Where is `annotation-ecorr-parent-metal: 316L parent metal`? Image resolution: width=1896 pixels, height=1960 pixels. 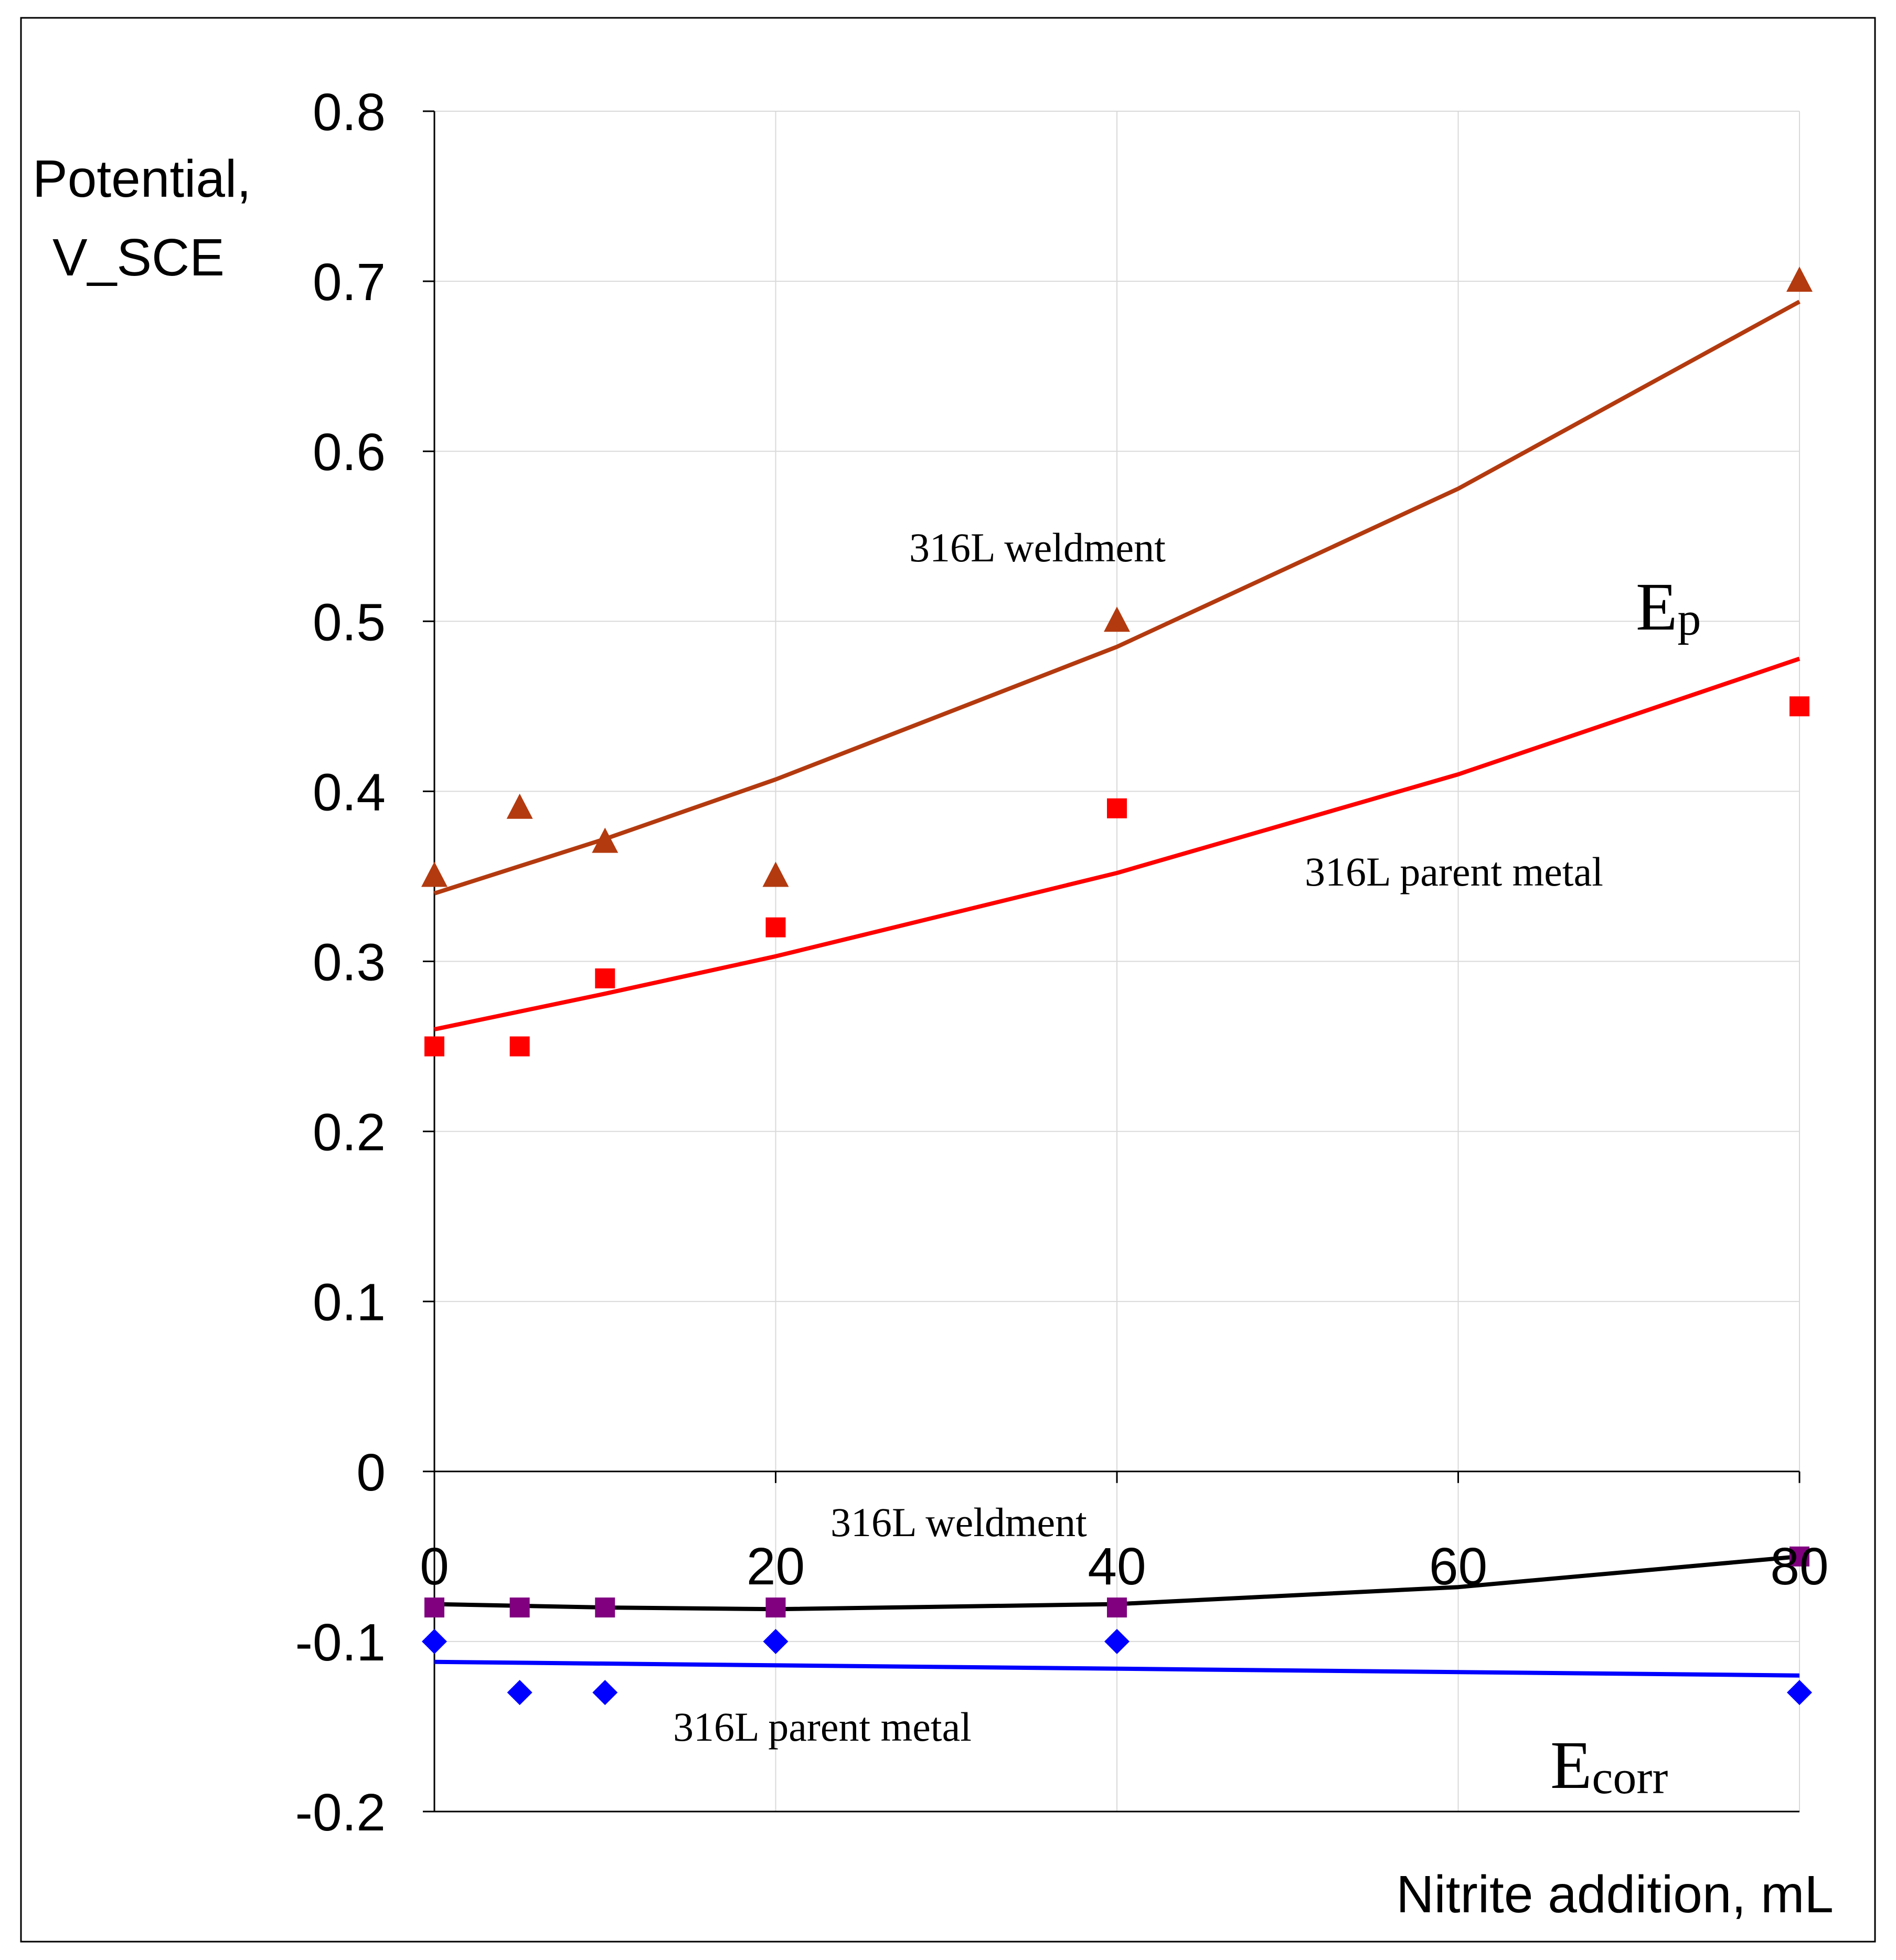
annotation-ecorr-parent-metal: 316L parent metal is located at coordinates (823, 1727).